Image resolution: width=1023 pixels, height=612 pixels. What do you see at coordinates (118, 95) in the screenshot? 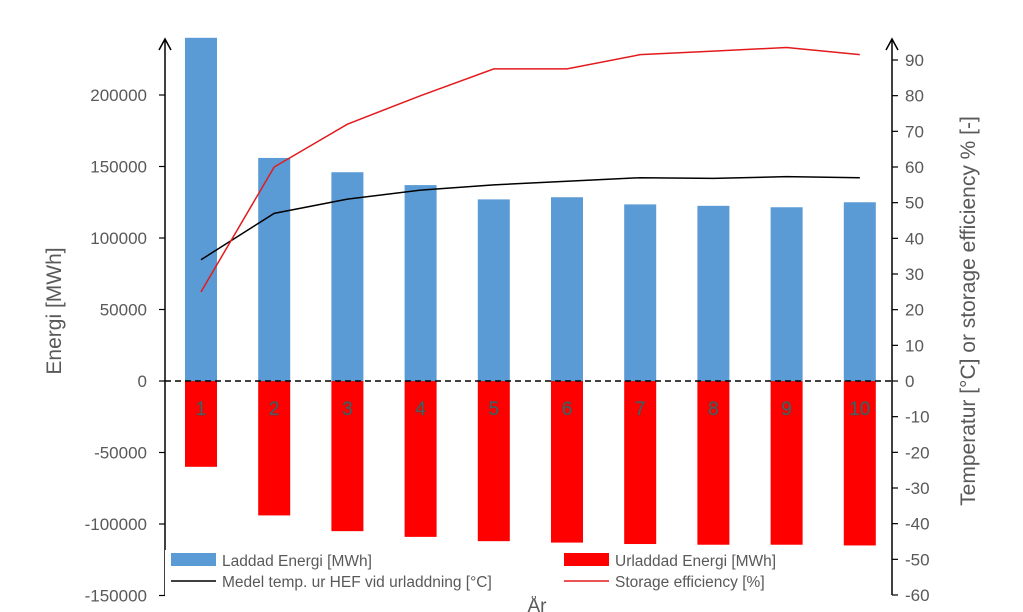
I see `left-tick-label: 200000` at bounding box center [118, 95].